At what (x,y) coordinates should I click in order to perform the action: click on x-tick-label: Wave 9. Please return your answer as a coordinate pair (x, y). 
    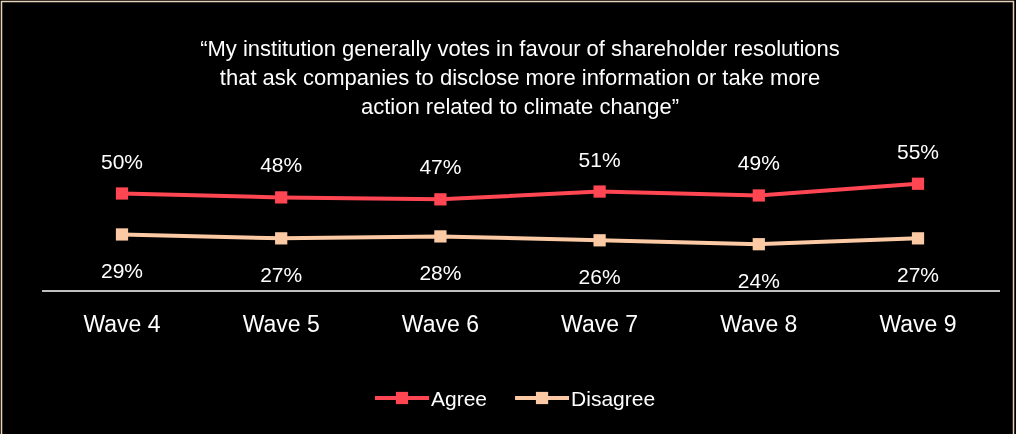
    Looking at the image, I should click on (918, 324).